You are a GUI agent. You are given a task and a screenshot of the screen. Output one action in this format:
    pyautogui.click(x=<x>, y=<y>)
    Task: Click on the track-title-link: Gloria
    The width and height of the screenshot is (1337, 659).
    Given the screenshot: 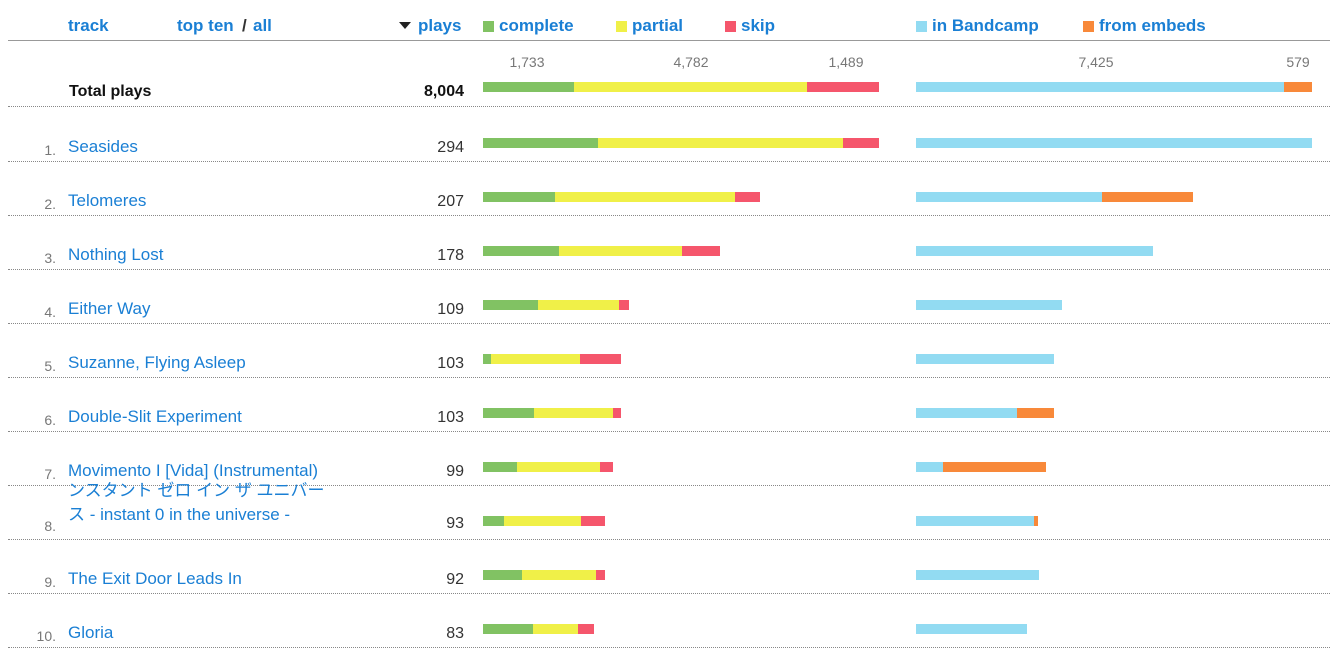 What is the action you would take?
    pyautogui.click(x=91, y=632)
    